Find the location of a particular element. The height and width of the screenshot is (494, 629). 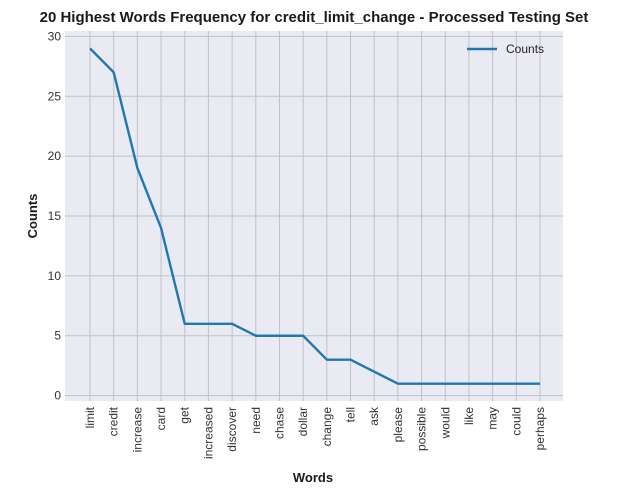

y-tick-label: 10 is located at coordinates (55, 276).